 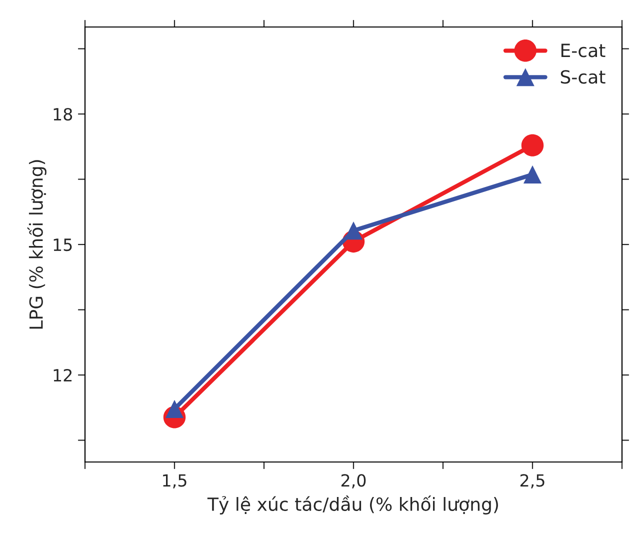 I want to click on legend-label: S-cat, so click(x=583, y=77).